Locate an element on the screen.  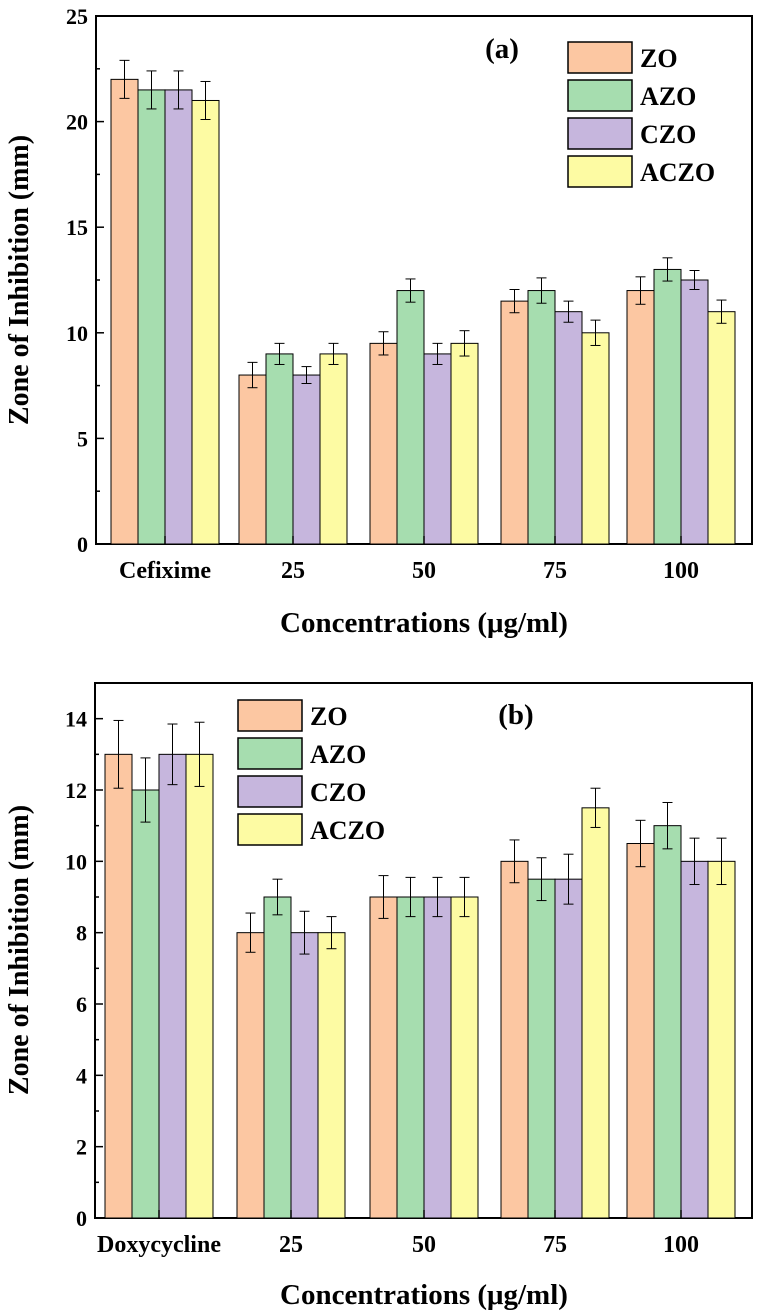
y-tick-label: 2 is located at coordinates (81, 1147).